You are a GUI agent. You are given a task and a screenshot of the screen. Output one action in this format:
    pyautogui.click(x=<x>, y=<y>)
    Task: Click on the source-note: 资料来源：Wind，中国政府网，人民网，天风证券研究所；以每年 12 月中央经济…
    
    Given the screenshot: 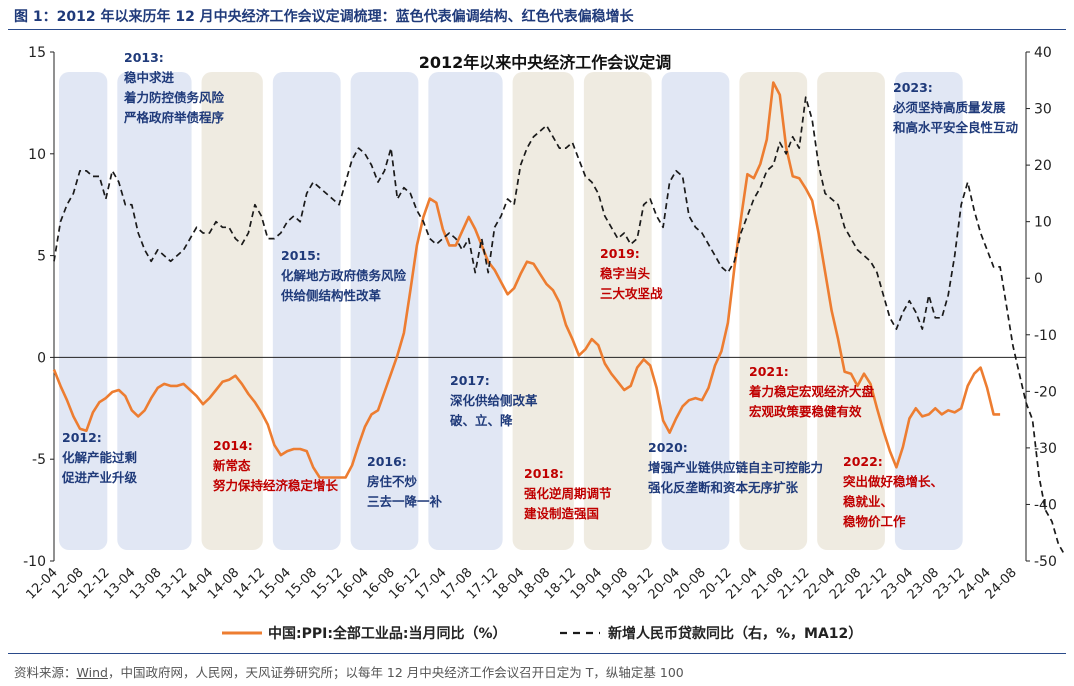 What is the action you would take?
    pyautogui.click(x=349, y=671)
    